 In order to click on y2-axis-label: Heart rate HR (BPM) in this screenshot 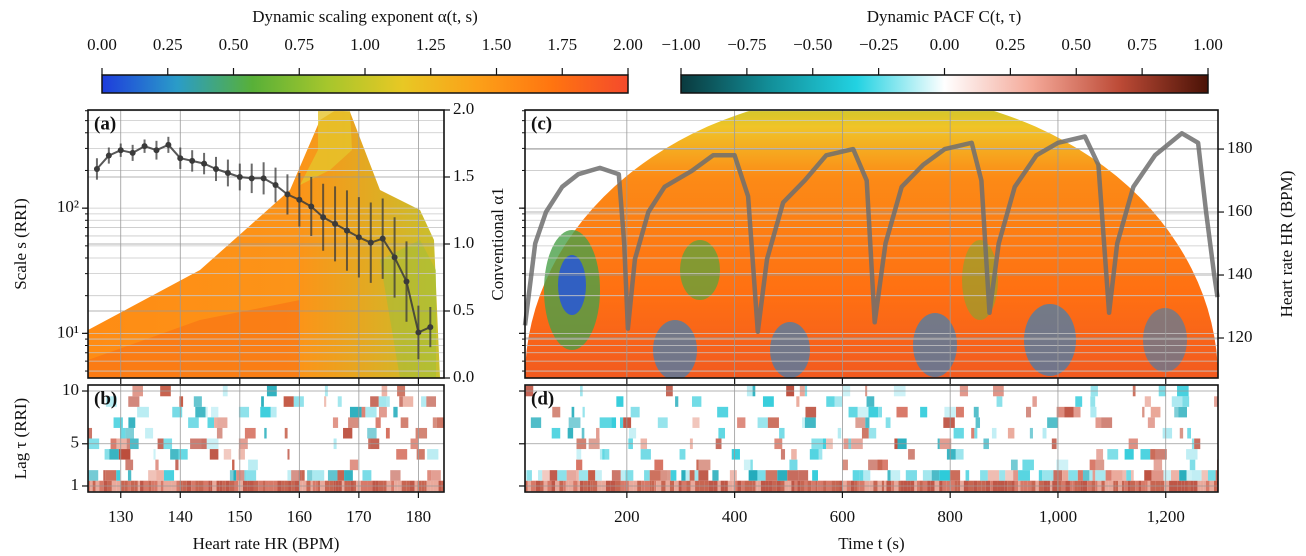, I will do `click(1286, 244)`.